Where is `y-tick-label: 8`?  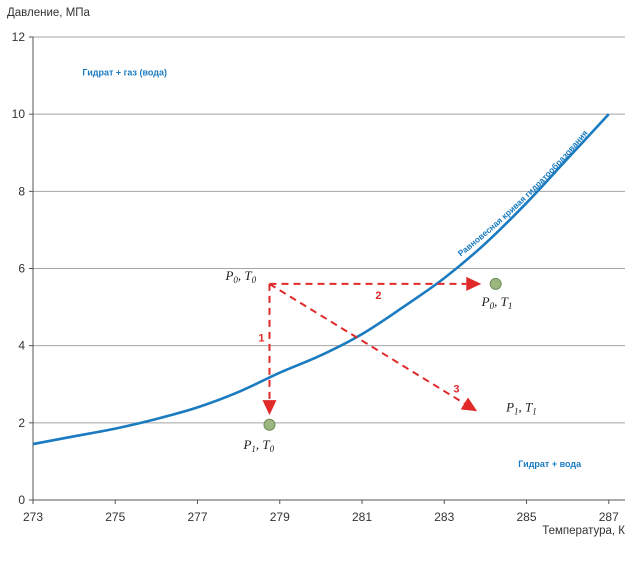
y-tick-label: 8 is located at coordinates (21, 191).